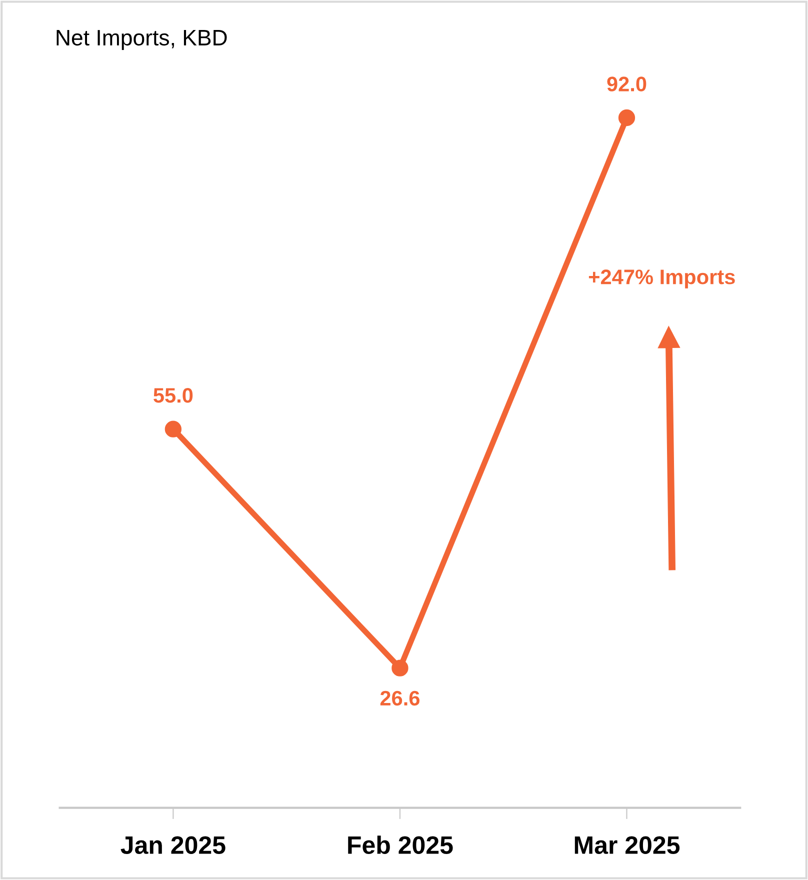  Describe the element at coordinates (173, 395) in the screenshot. I see `data-label: 55.0` at that location.